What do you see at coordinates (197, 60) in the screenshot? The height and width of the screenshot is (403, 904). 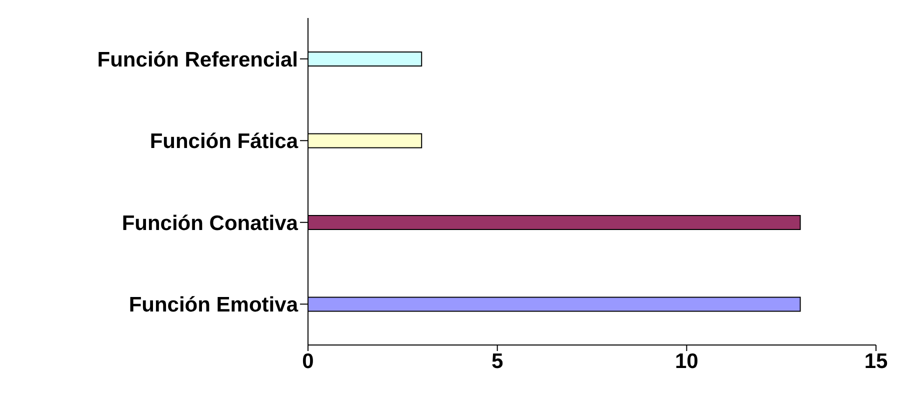 I see `y-tick-label: Función Referencial` at bounding box center [197, 60].